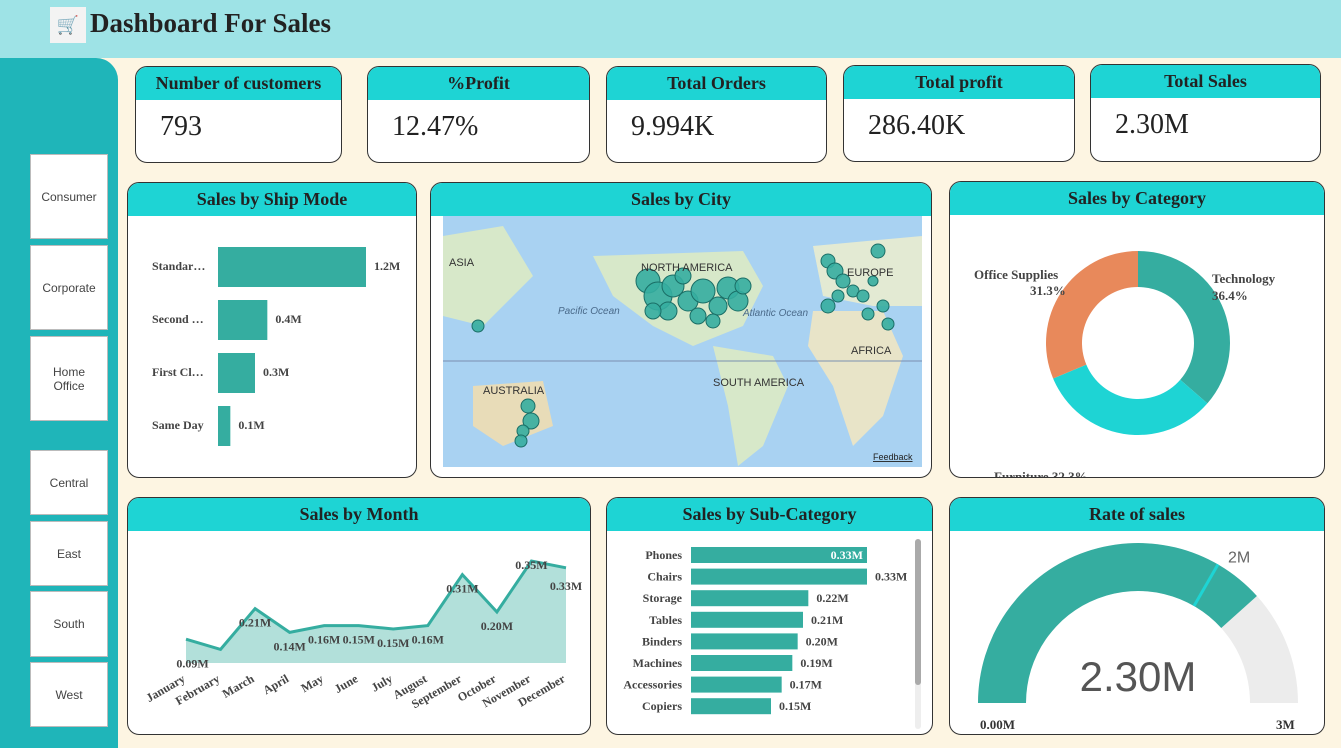 This screenshot has width=1341, height=748. I want to click on bar-value-label: 0.1M, so click(251, 425).